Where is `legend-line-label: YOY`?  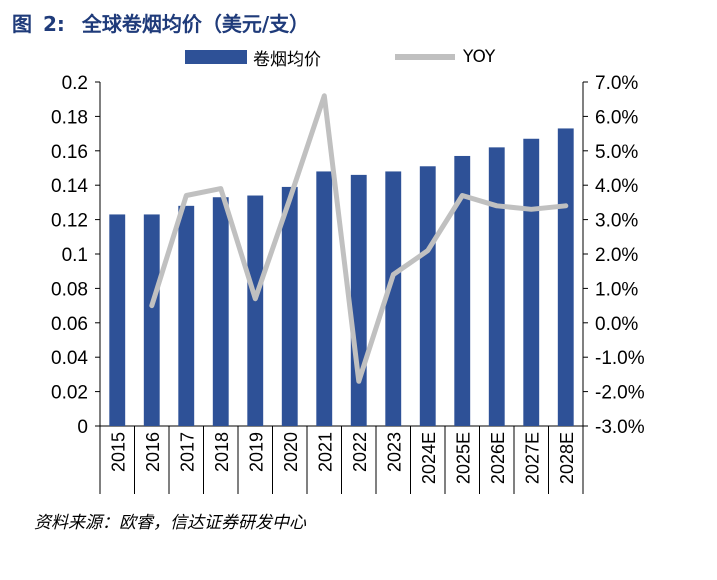 legend-line-label: YOY is located at coordinates (479, 57).